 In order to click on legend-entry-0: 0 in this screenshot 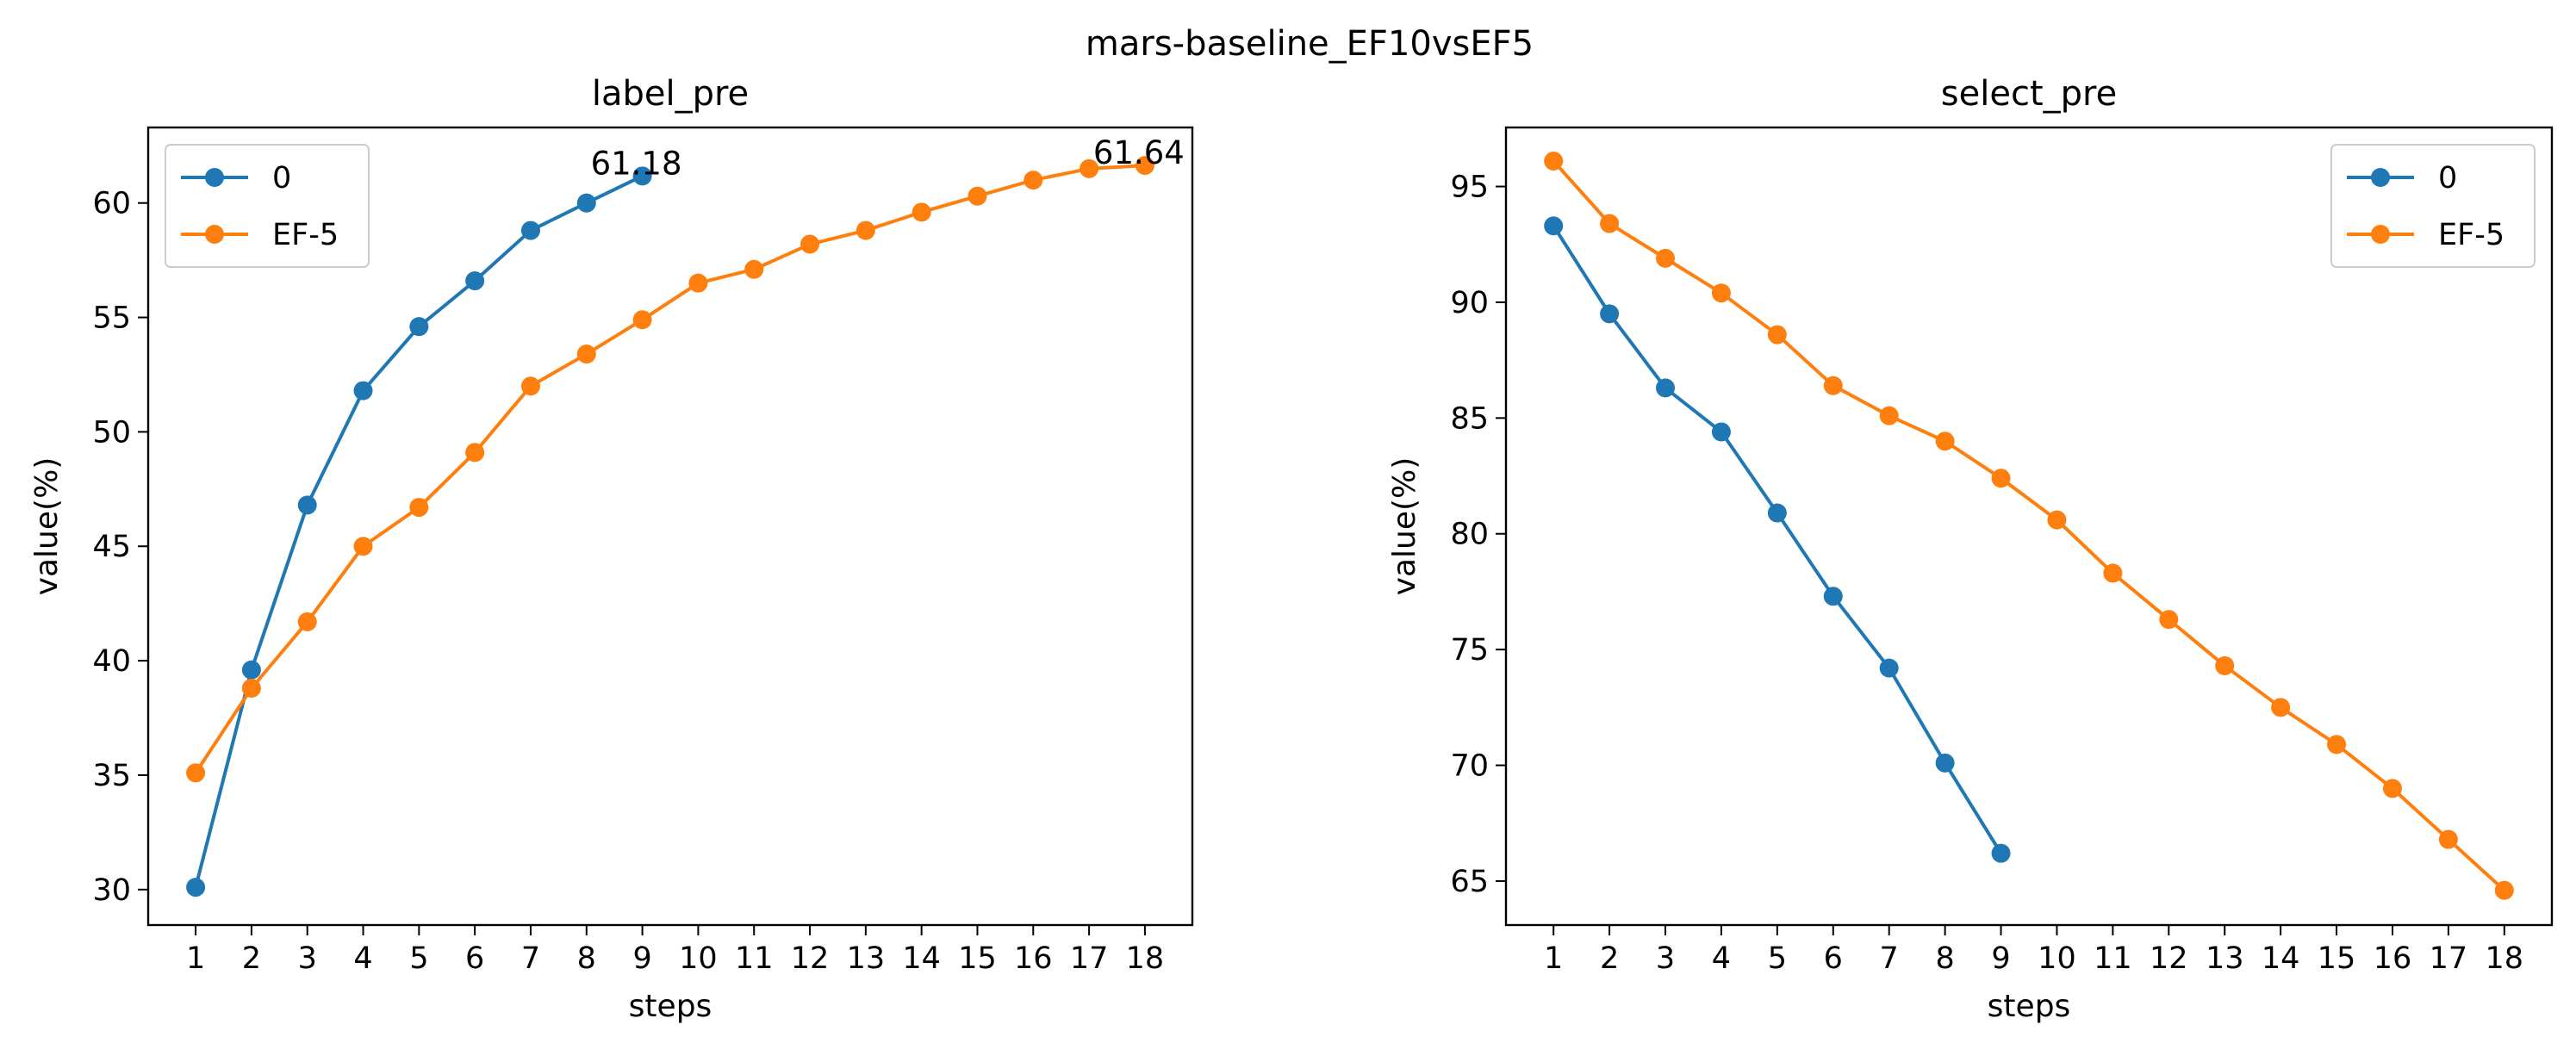, I will do `click(2402, 178)`.